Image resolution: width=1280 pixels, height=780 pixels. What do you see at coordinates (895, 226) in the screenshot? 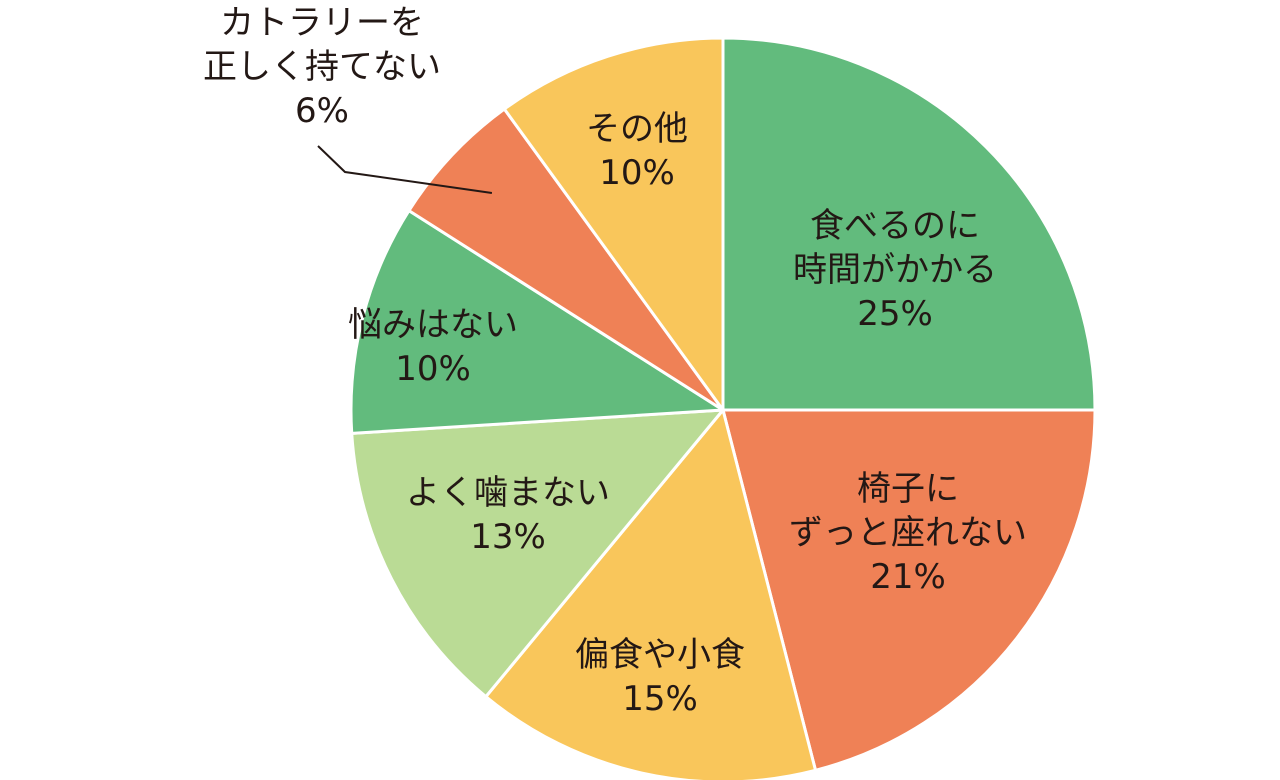
I see `slice-label-line: 食べるのに` at bounding box center [895, 226].